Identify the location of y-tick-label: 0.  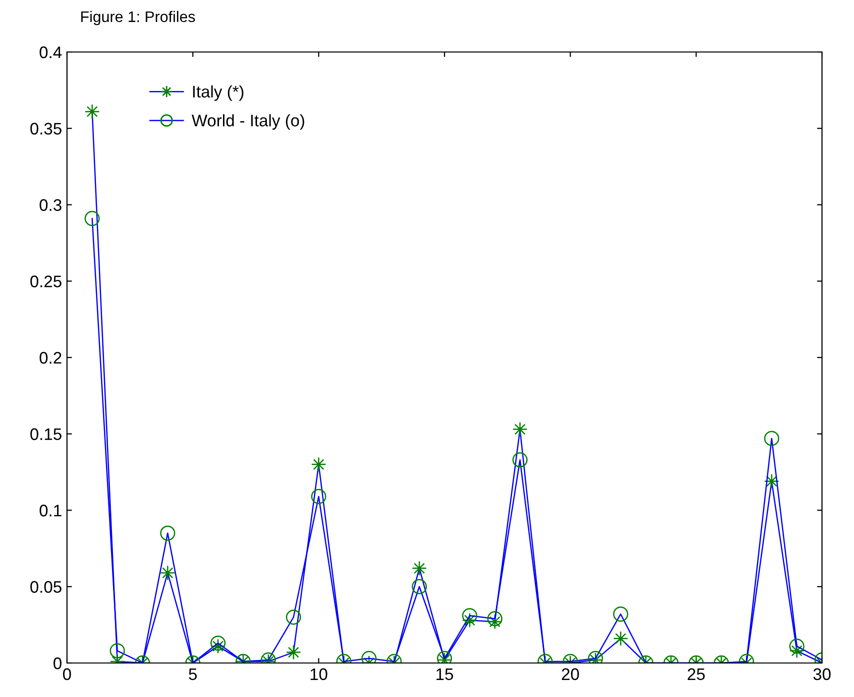
(58, 663).